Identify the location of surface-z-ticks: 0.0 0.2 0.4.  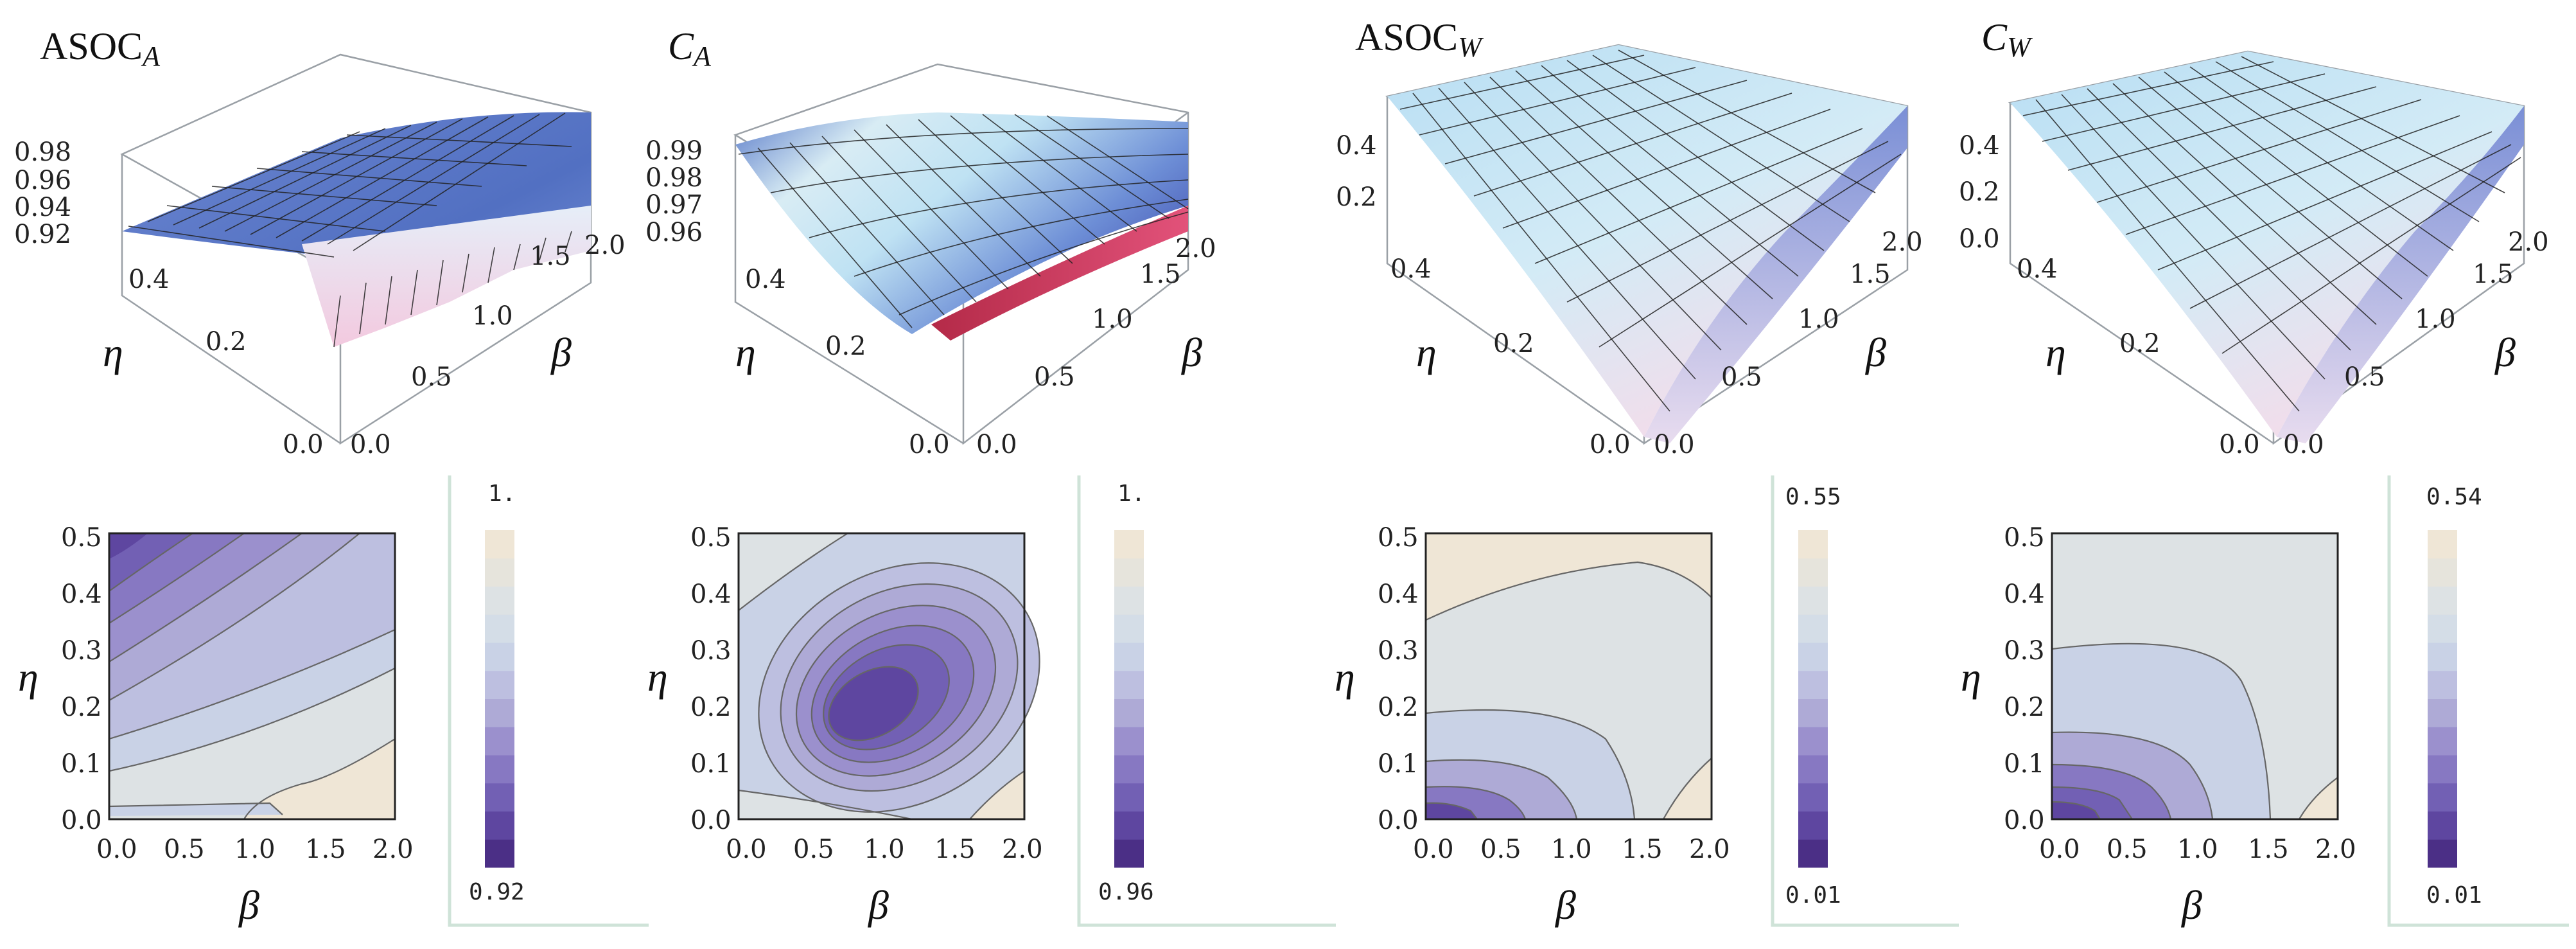
(1979, 192).